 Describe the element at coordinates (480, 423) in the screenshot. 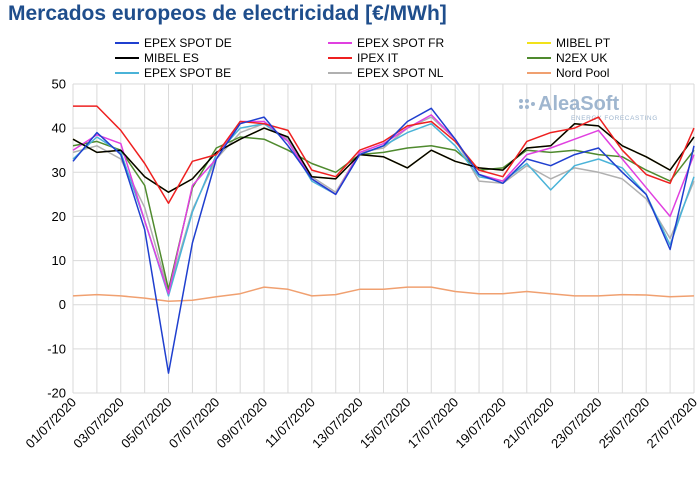

I see `x-tick-label: 19/07/2020` at that location.